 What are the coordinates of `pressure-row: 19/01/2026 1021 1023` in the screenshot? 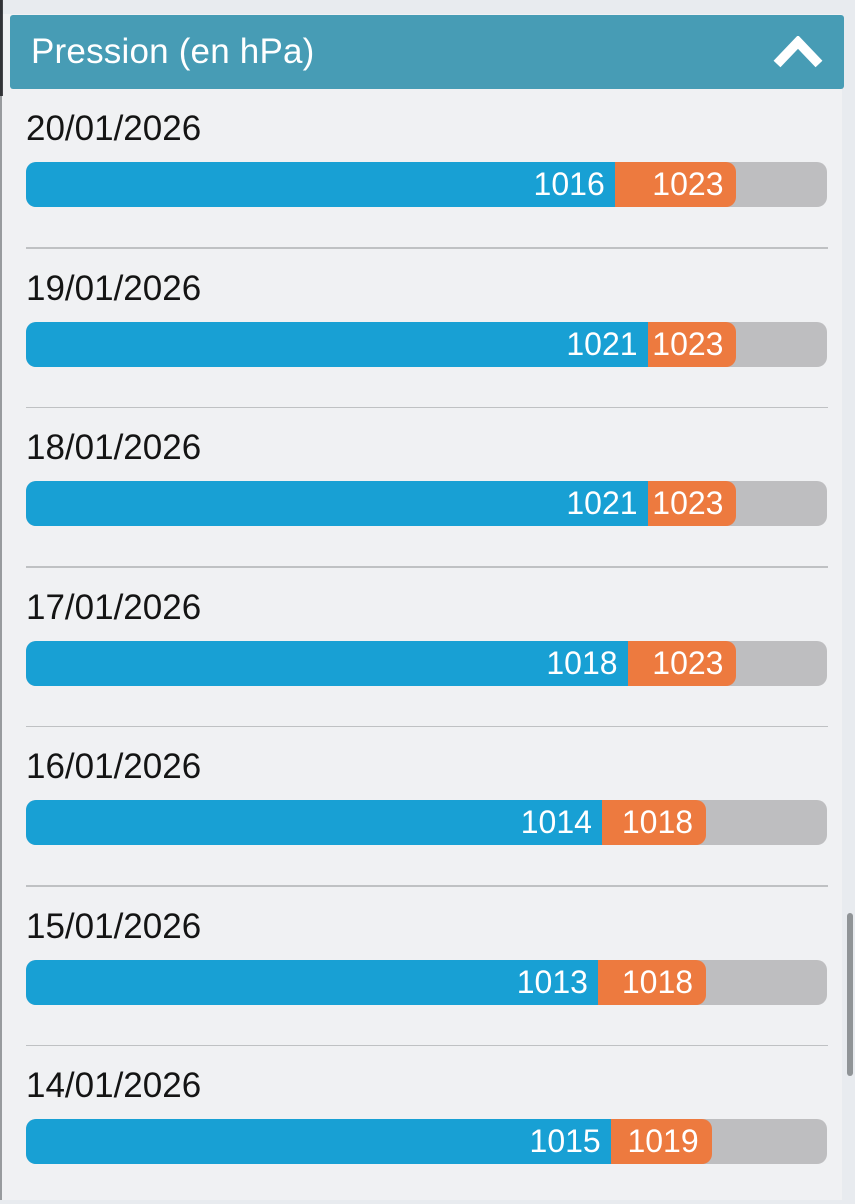 It's located at (421, 328).